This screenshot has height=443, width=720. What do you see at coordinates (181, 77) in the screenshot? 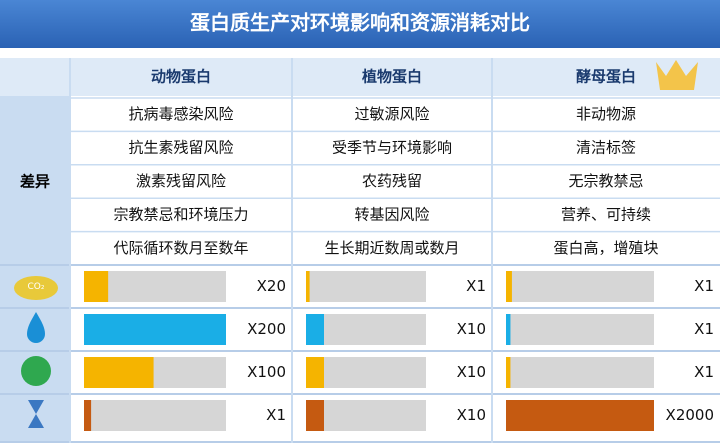
I see `column-header: 动物蛋白` at bounding box center [181, 77].